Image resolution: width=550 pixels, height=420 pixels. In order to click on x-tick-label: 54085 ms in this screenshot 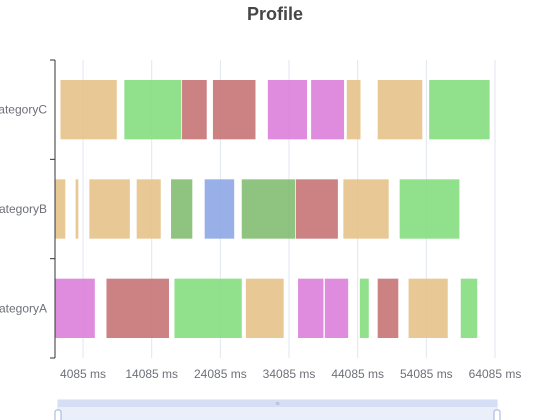, I will do `click(426, 374)`.